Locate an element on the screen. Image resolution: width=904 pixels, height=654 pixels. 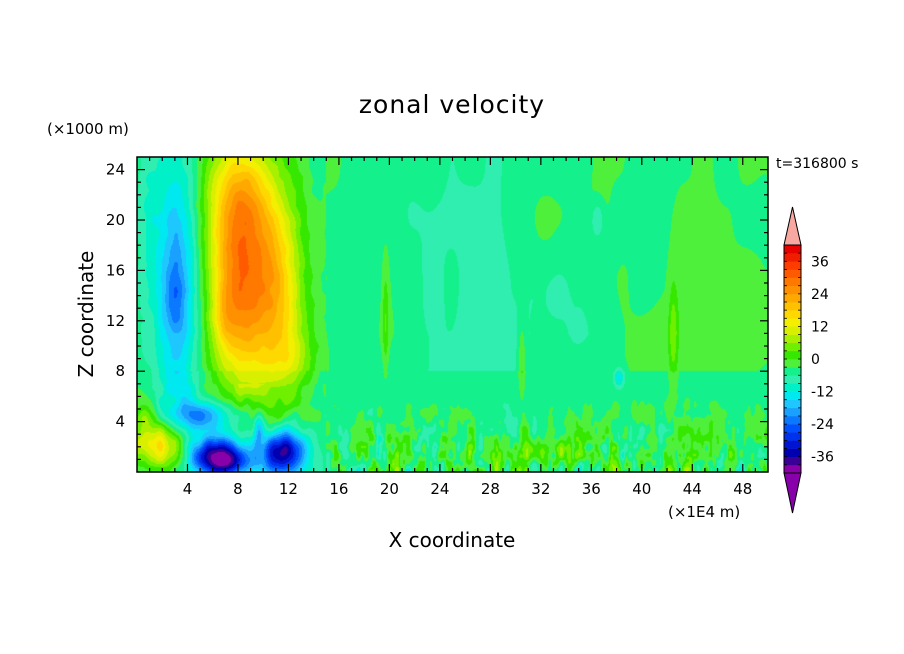
x-tick-label: 16 is located at coordinates (338, 489).